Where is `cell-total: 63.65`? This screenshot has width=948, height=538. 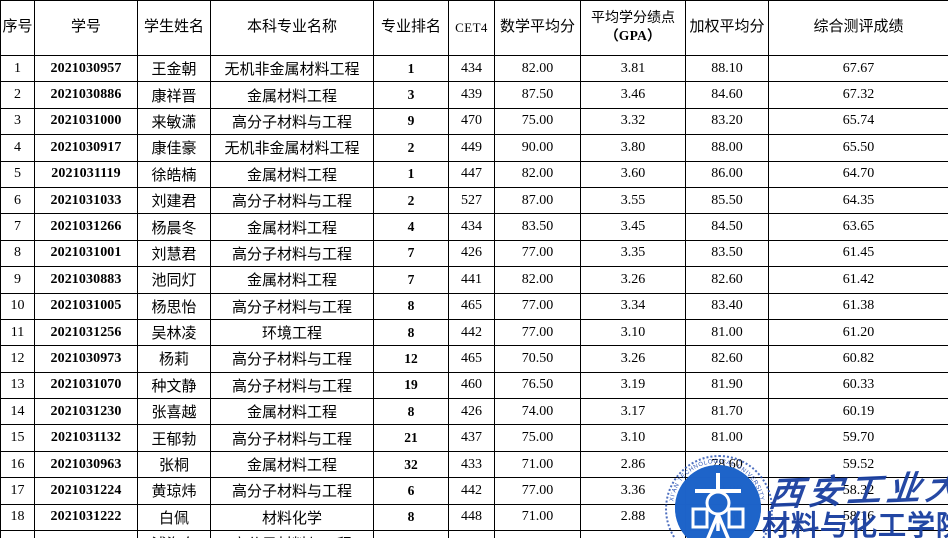
cell-total: 63.65 is located at coordinates (858, 227).